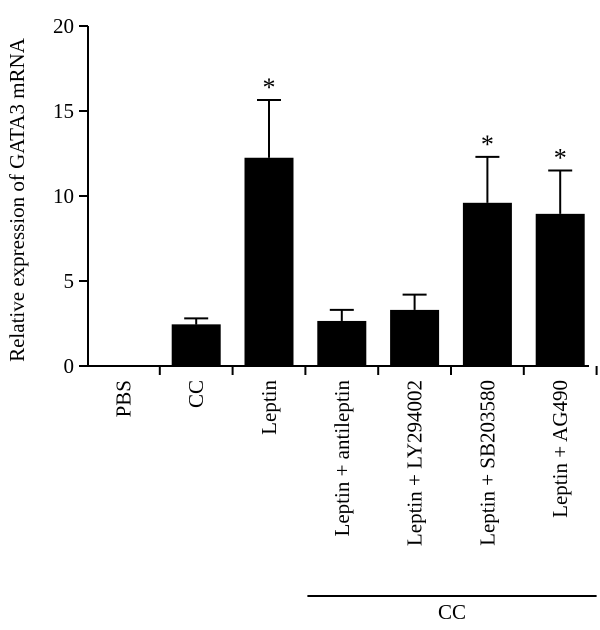  Describe the element at coordinates (123, 398) in the screenshot. I see `x-category-label: PBS` at that location.